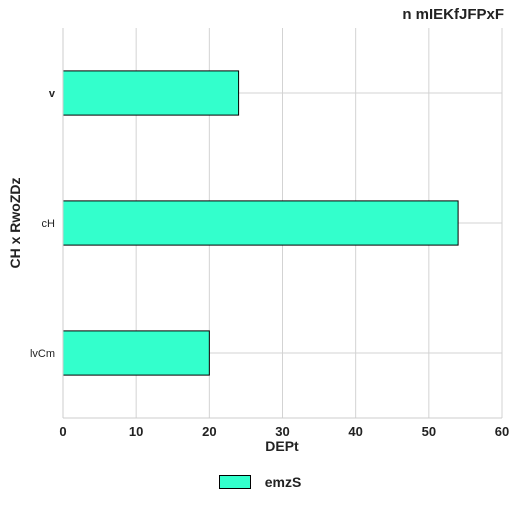 This screenshot has height=520, width=520. I want to click on y-tick-label: v, so click(52, 94).